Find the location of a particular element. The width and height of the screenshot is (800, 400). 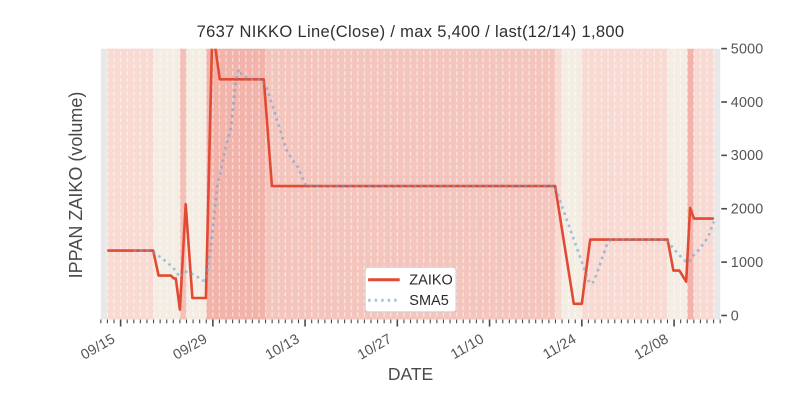

svg-text: 3000 is located at coordinates (747, 156).